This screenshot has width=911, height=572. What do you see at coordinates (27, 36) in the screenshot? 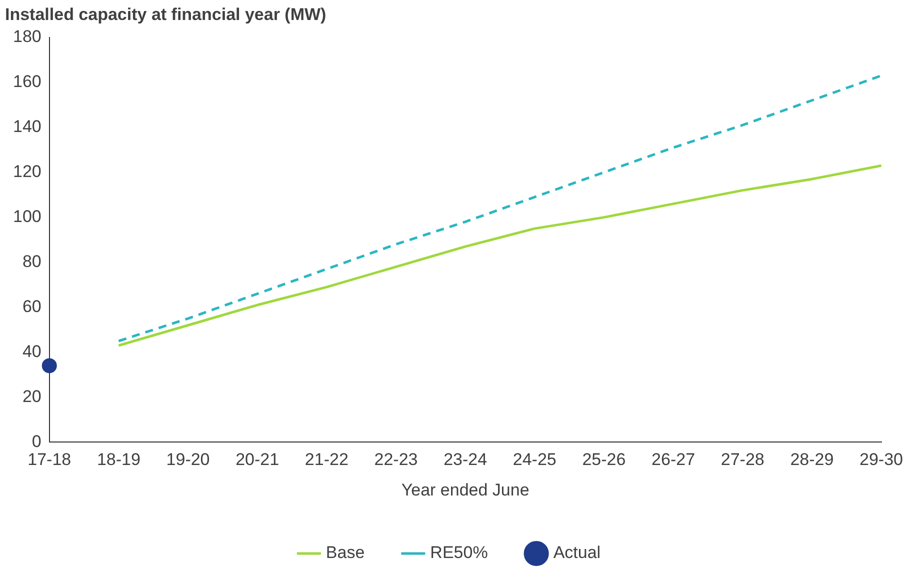
I see `y-tick-label: 180` at bounding box center [27, 36].